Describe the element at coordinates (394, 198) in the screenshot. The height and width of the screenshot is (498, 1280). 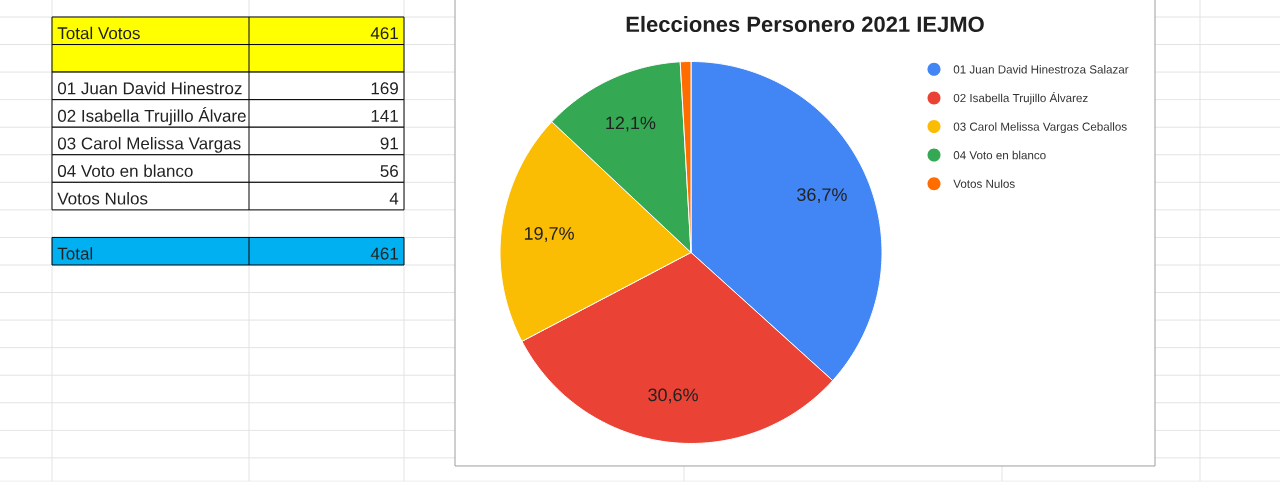
I see `data-label: 4` at that location.